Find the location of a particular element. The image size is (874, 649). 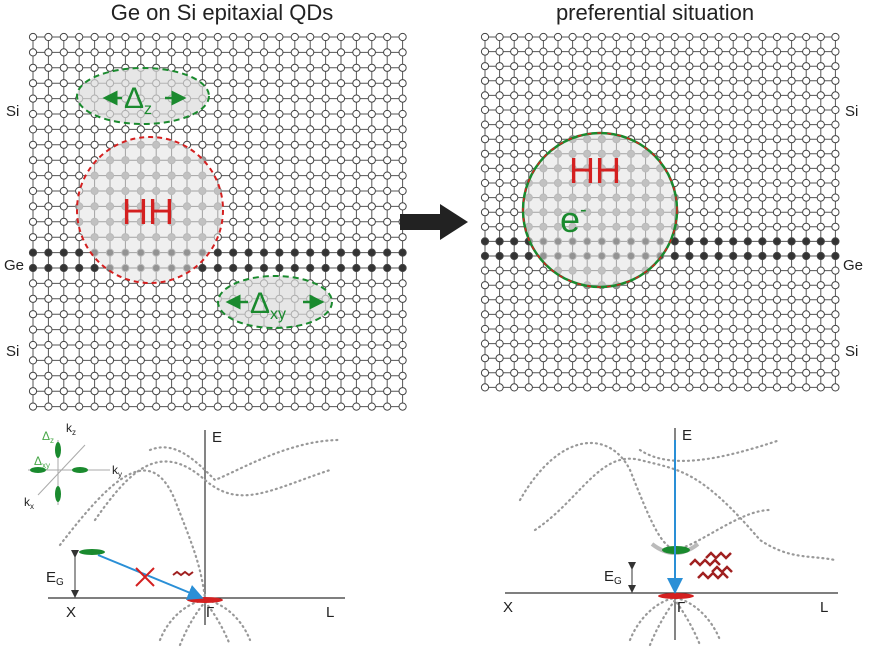

electron-label: e- is located at coordinates (573, 219).